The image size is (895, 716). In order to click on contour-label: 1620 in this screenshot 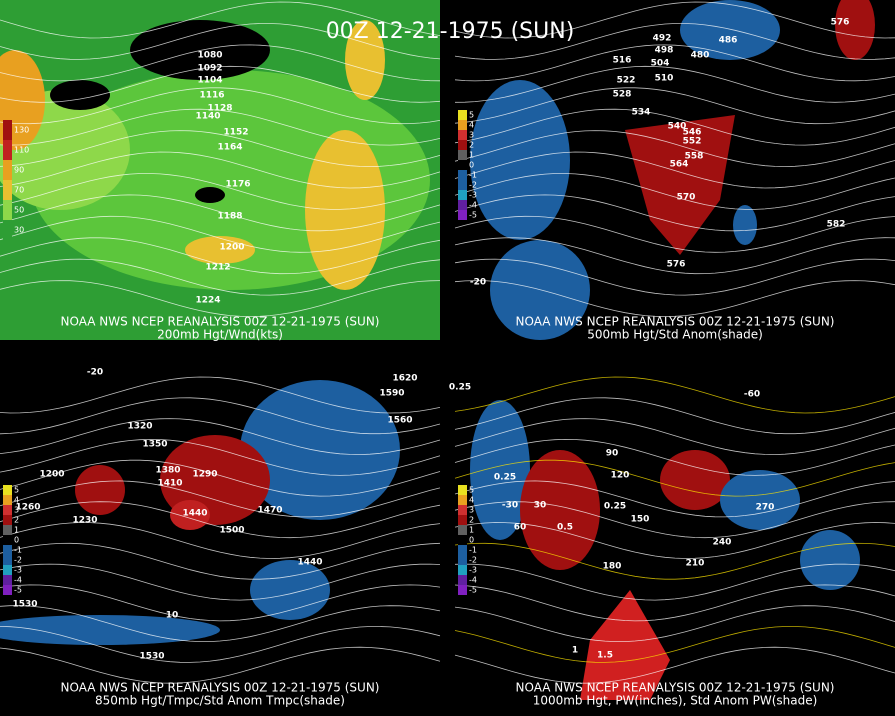, I will do `click(404, 379)`.